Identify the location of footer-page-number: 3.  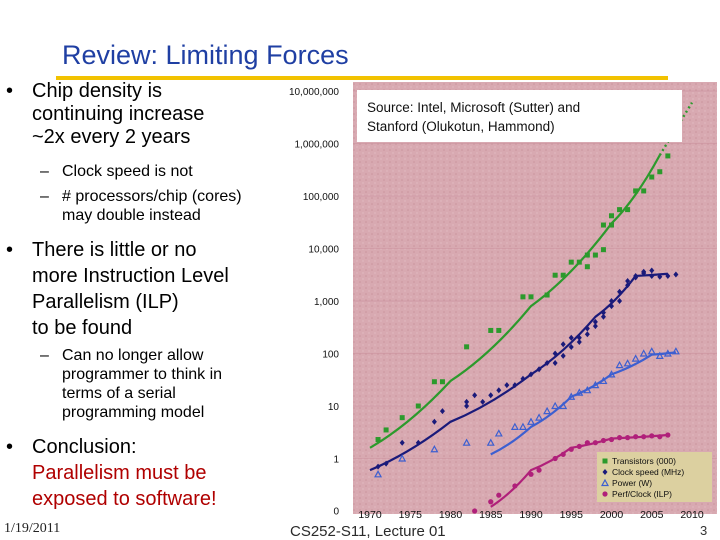
(704, 530).